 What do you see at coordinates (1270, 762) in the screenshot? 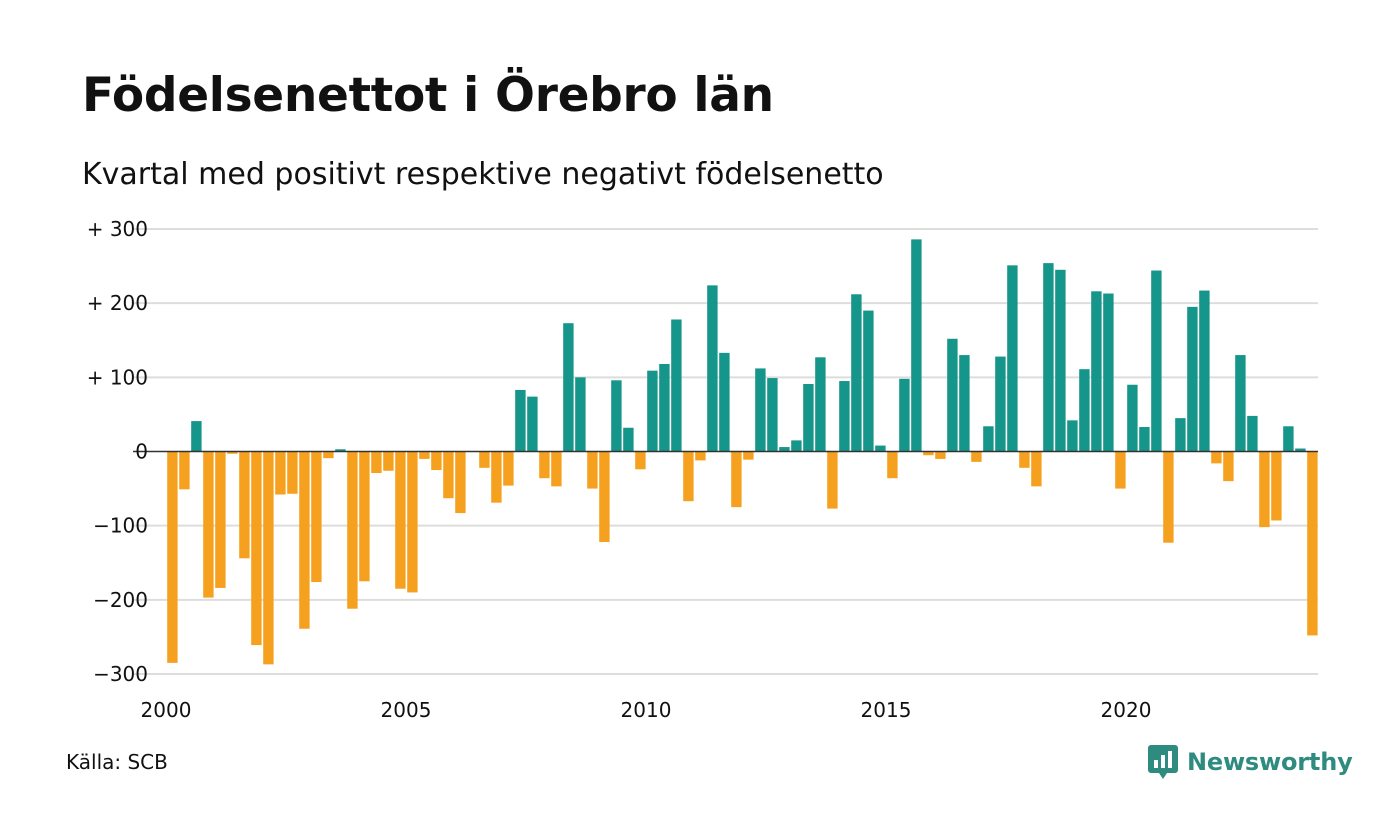
I see `brand-name: Newsworthy` at bounding box center [1270, 762].